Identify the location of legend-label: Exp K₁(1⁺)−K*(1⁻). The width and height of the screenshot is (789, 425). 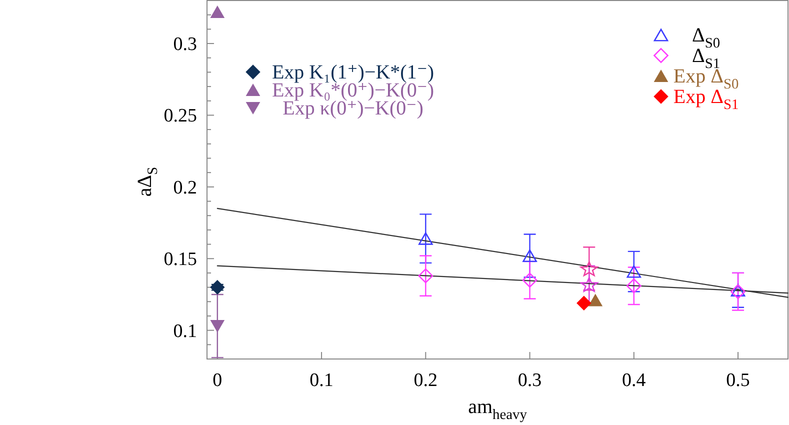
(353, 73).